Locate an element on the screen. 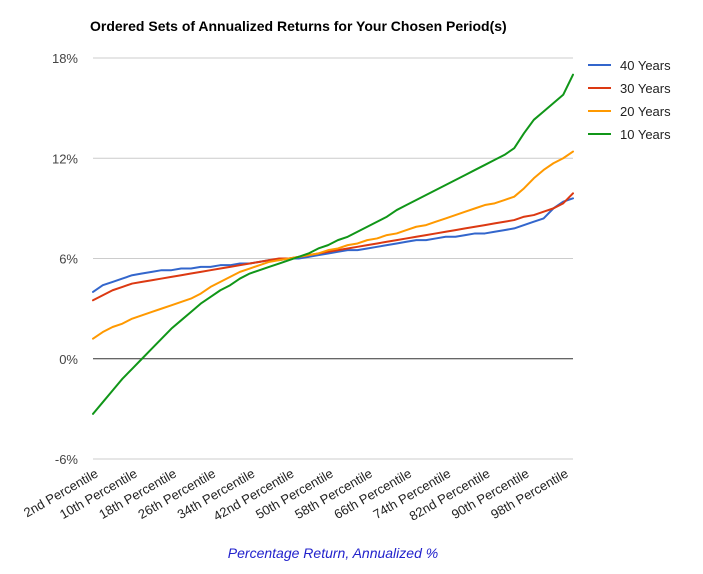 The width and height of the screenshot is (703, 574). legend-label: 10 Years is located at coordinates (645, 134).